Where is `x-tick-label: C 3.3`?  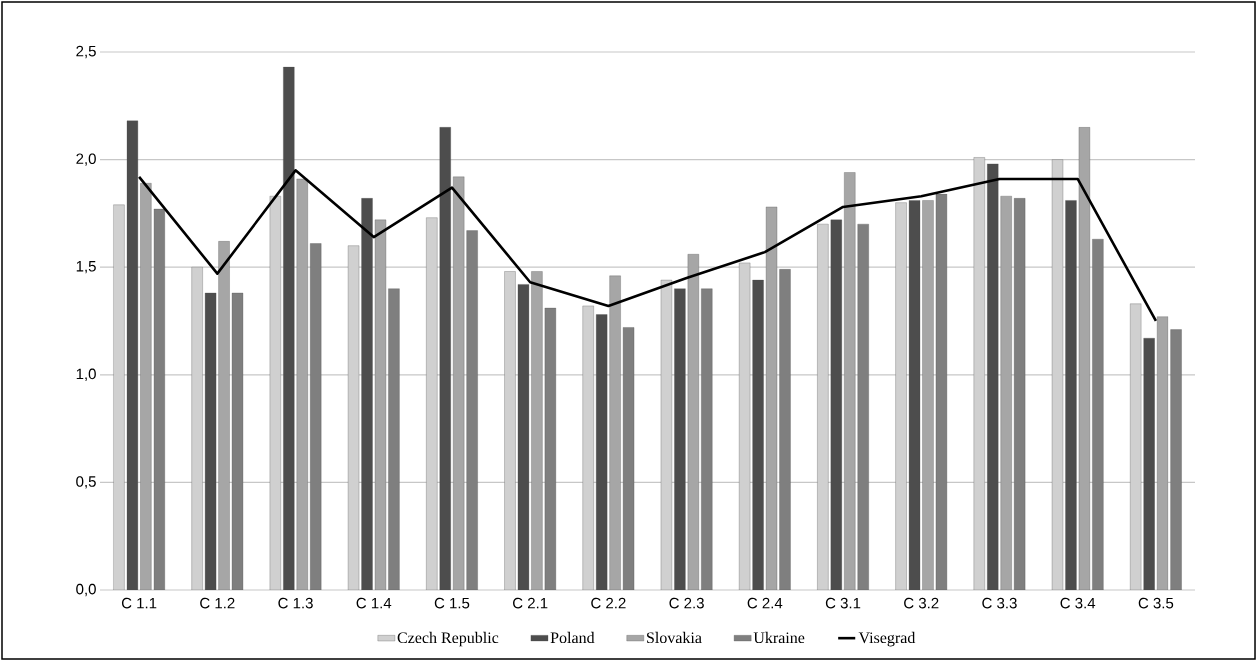 x-tick-label: C 3.3 is located at coordinates (999, 603).